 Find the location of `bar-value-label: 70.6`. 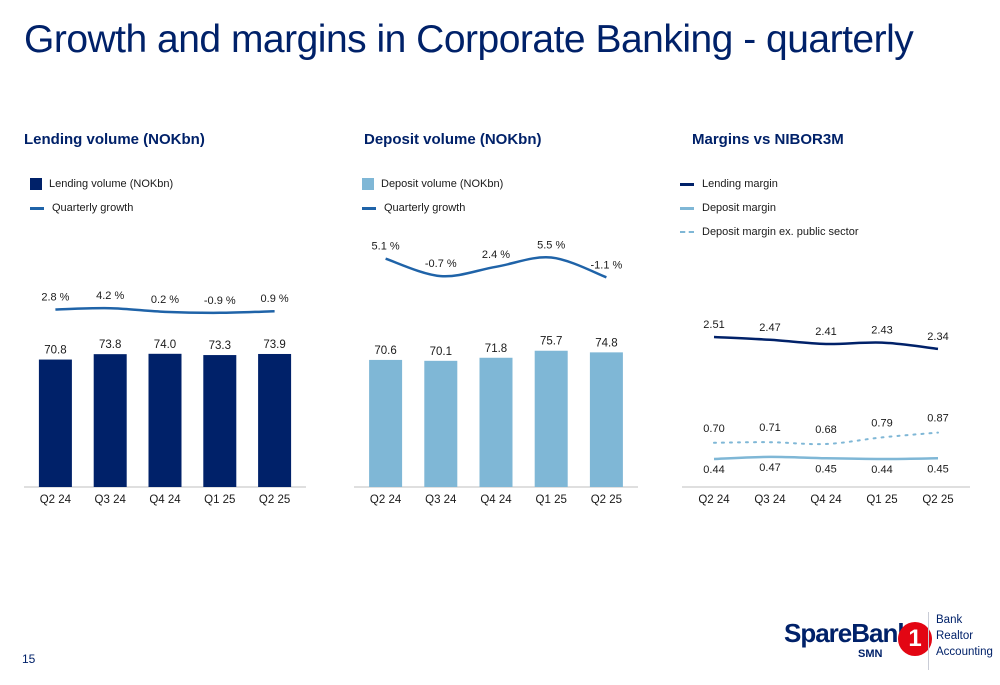

bar-value-label: 70.6 is located at coordinates (385, 351).